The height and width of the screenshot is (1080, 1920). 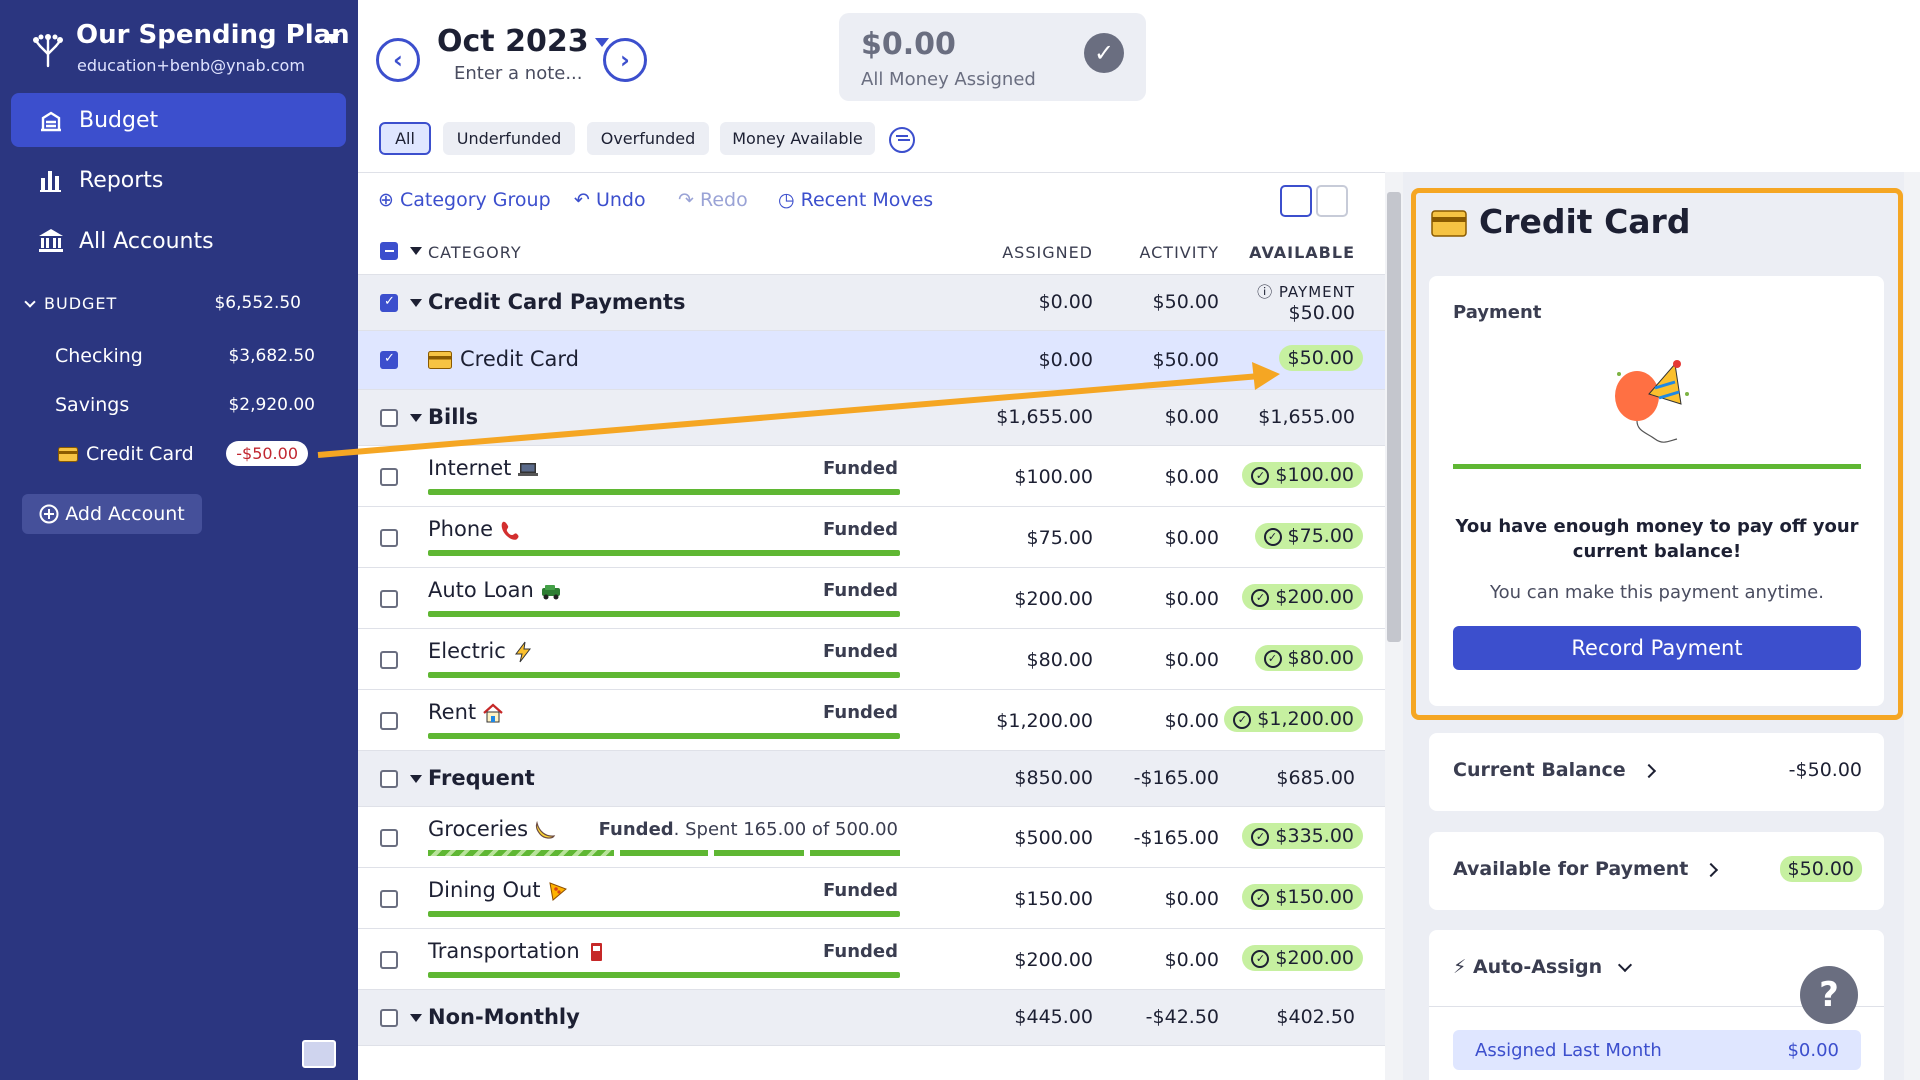 What do you see at coordinates (871, 598) in the screenshot?
I see `category-row-auto-loan: Auto Loan Funded $200.00 $0.00 ✓ $200.00` at bounding box center [871, 598].